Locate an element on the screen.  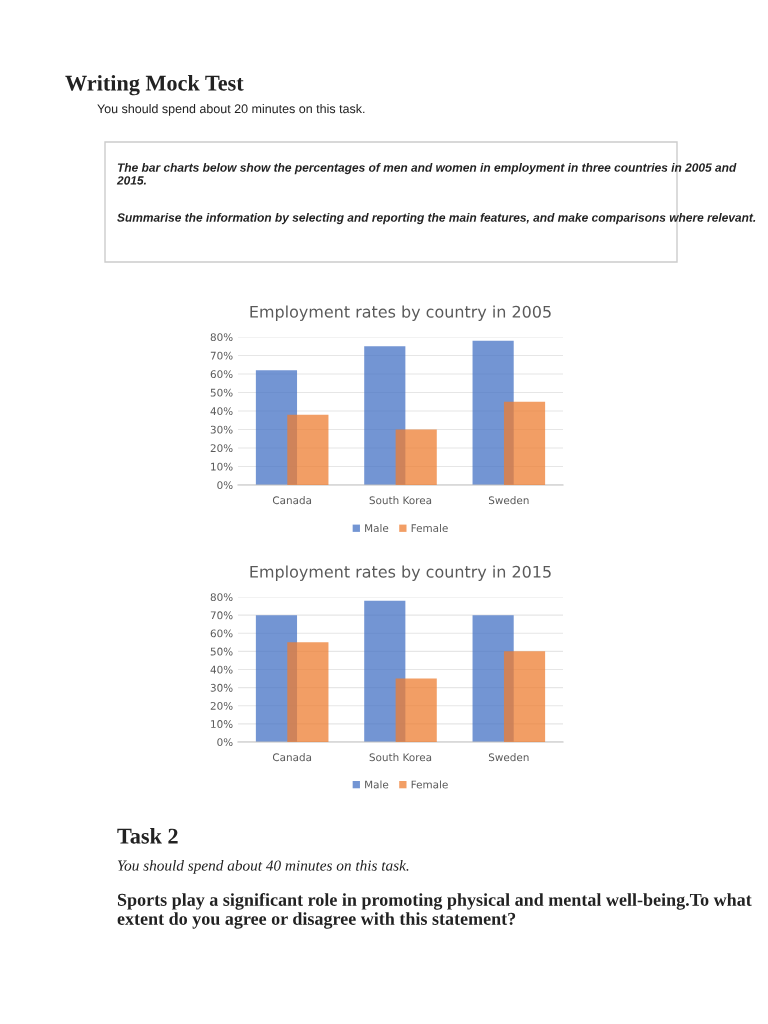
chart-title: Employment rates by country in 2015 is located at coordinates (400, 573).